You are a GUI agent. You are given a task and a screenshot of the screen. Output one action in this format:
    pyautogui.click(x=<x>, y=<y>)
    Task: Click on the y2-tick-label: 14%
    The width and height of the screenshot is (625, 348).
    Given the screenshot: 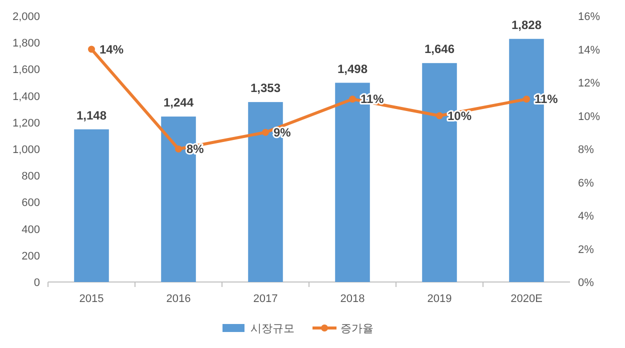 What is the action you would take?
    pyautogui.click(x=589, y=50)
    